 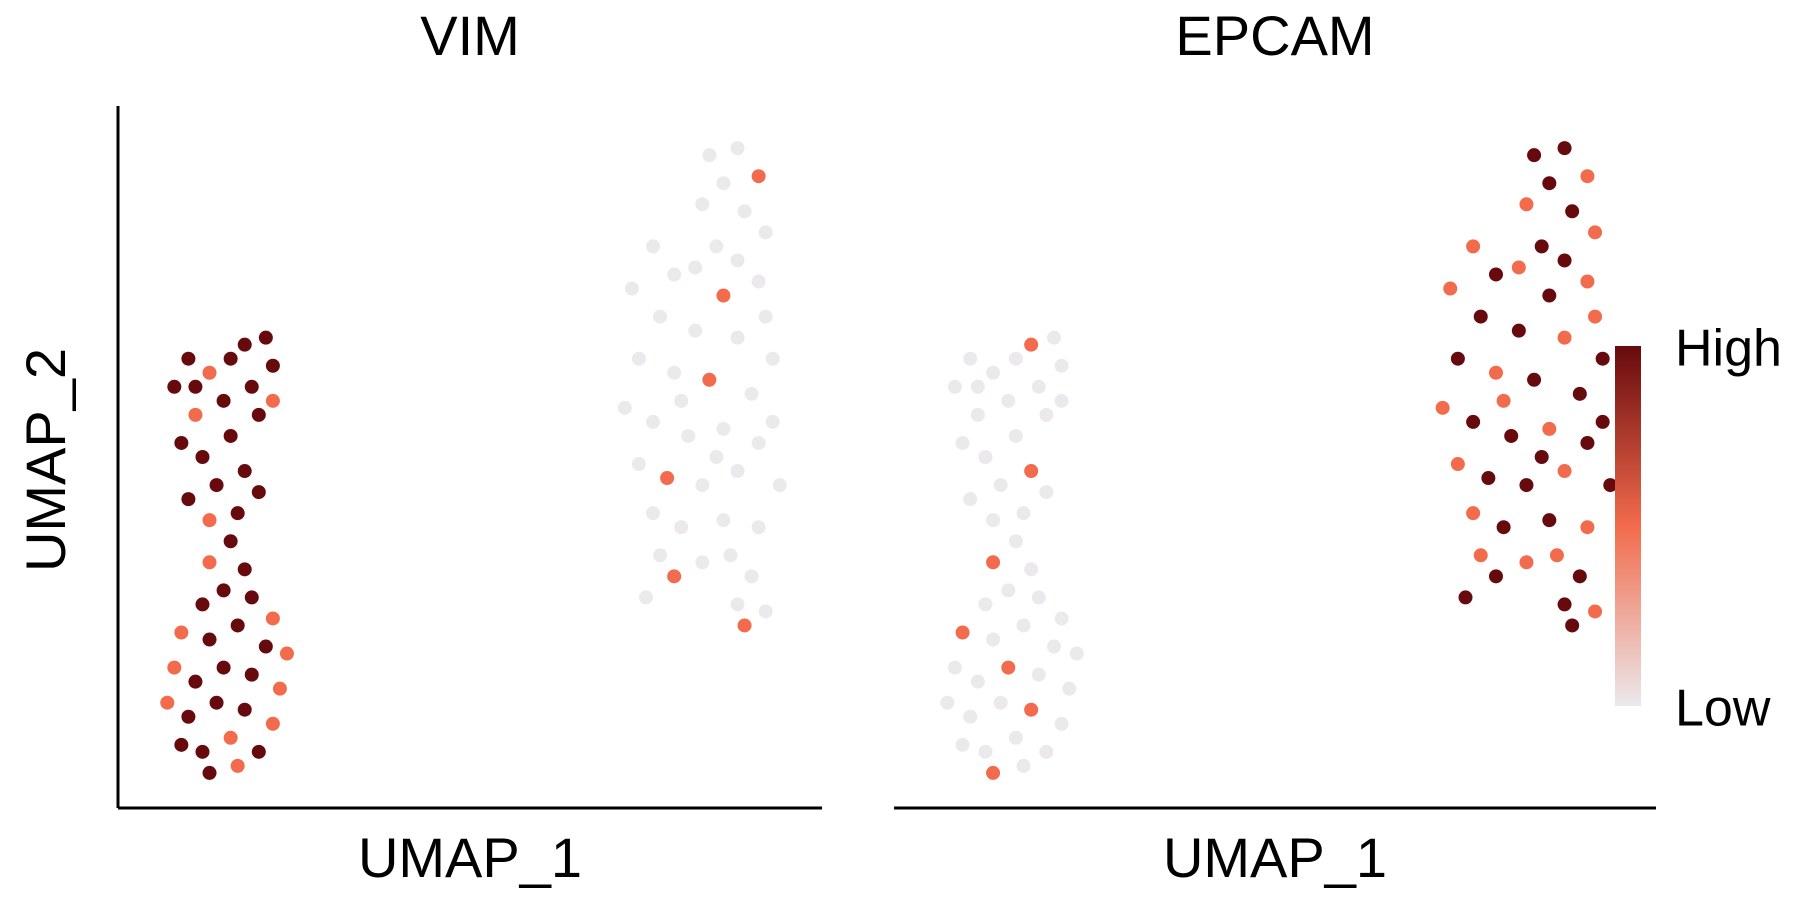 I want to click on panel-title: EPCAM, so click(x=1274, y=35).